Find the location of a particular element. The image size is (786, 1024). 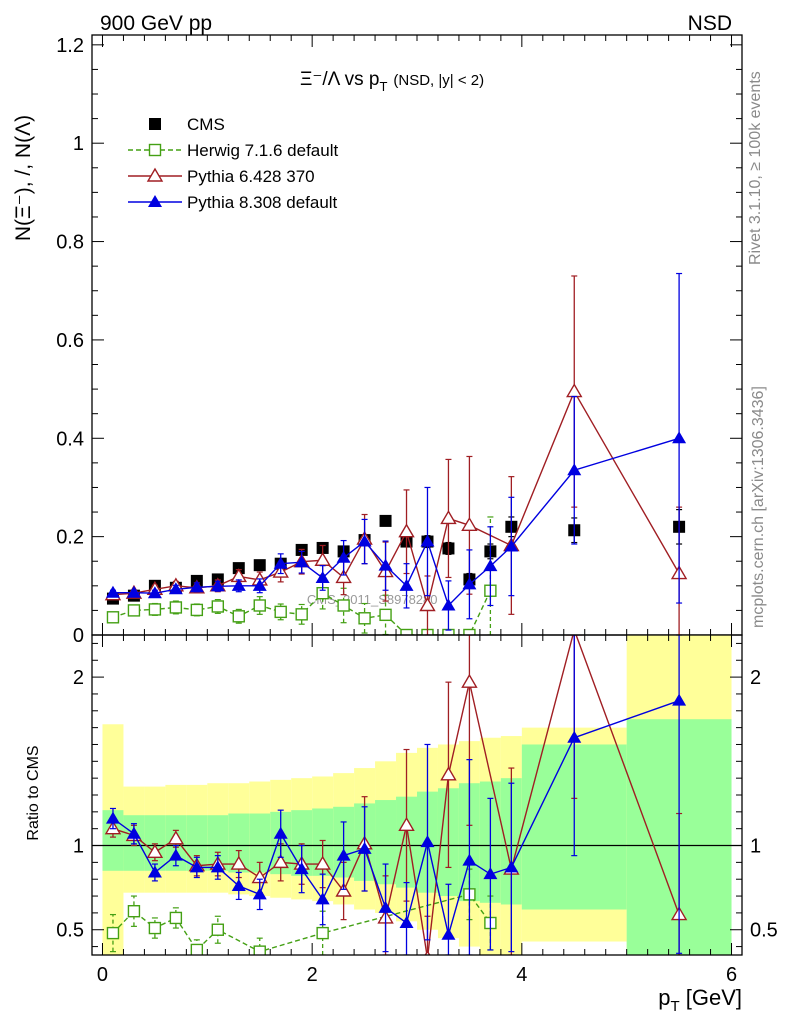

x-tick-label: 2 is located at coordinates (312, 975).